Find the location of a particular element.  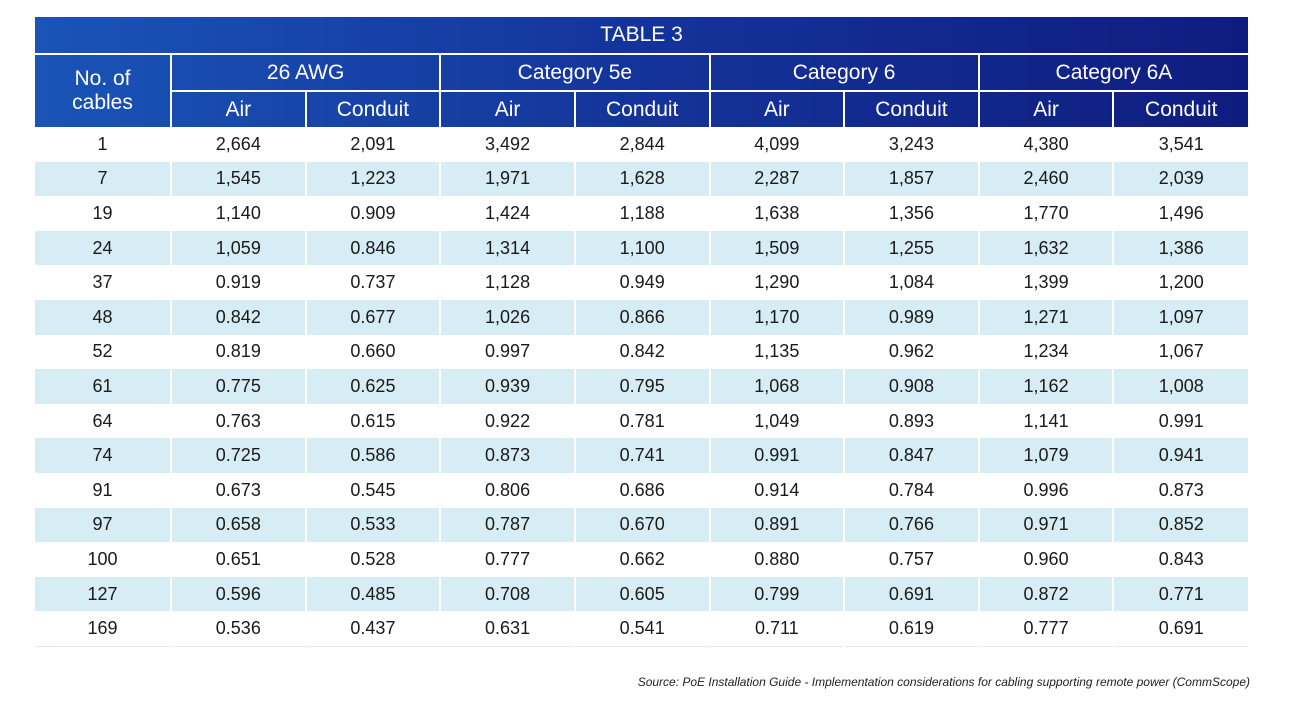

value-cell: 1,188 is located at coordinates (641, 213).